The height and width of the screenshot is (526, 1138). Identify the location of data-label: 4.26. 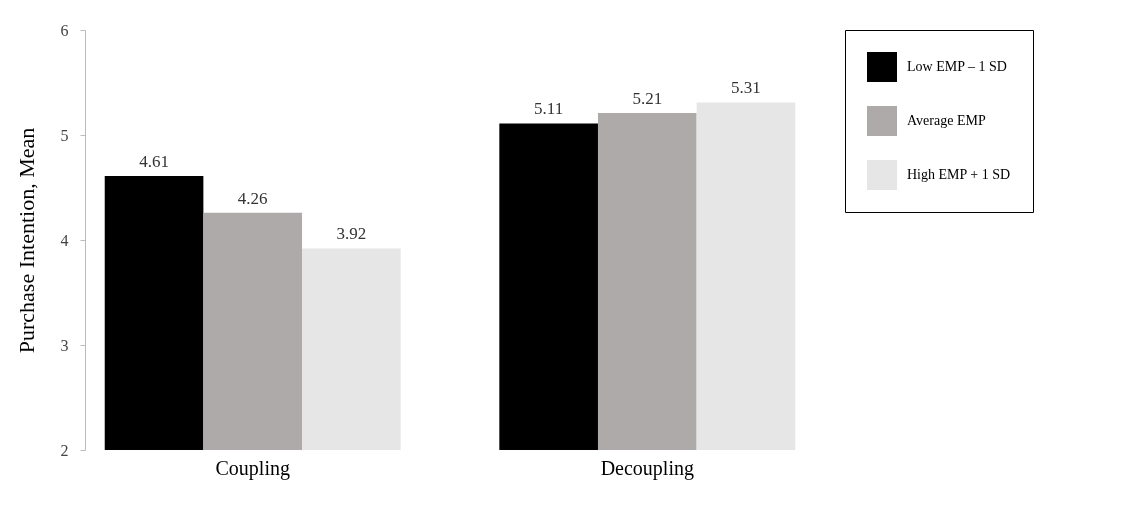
(252, 198).